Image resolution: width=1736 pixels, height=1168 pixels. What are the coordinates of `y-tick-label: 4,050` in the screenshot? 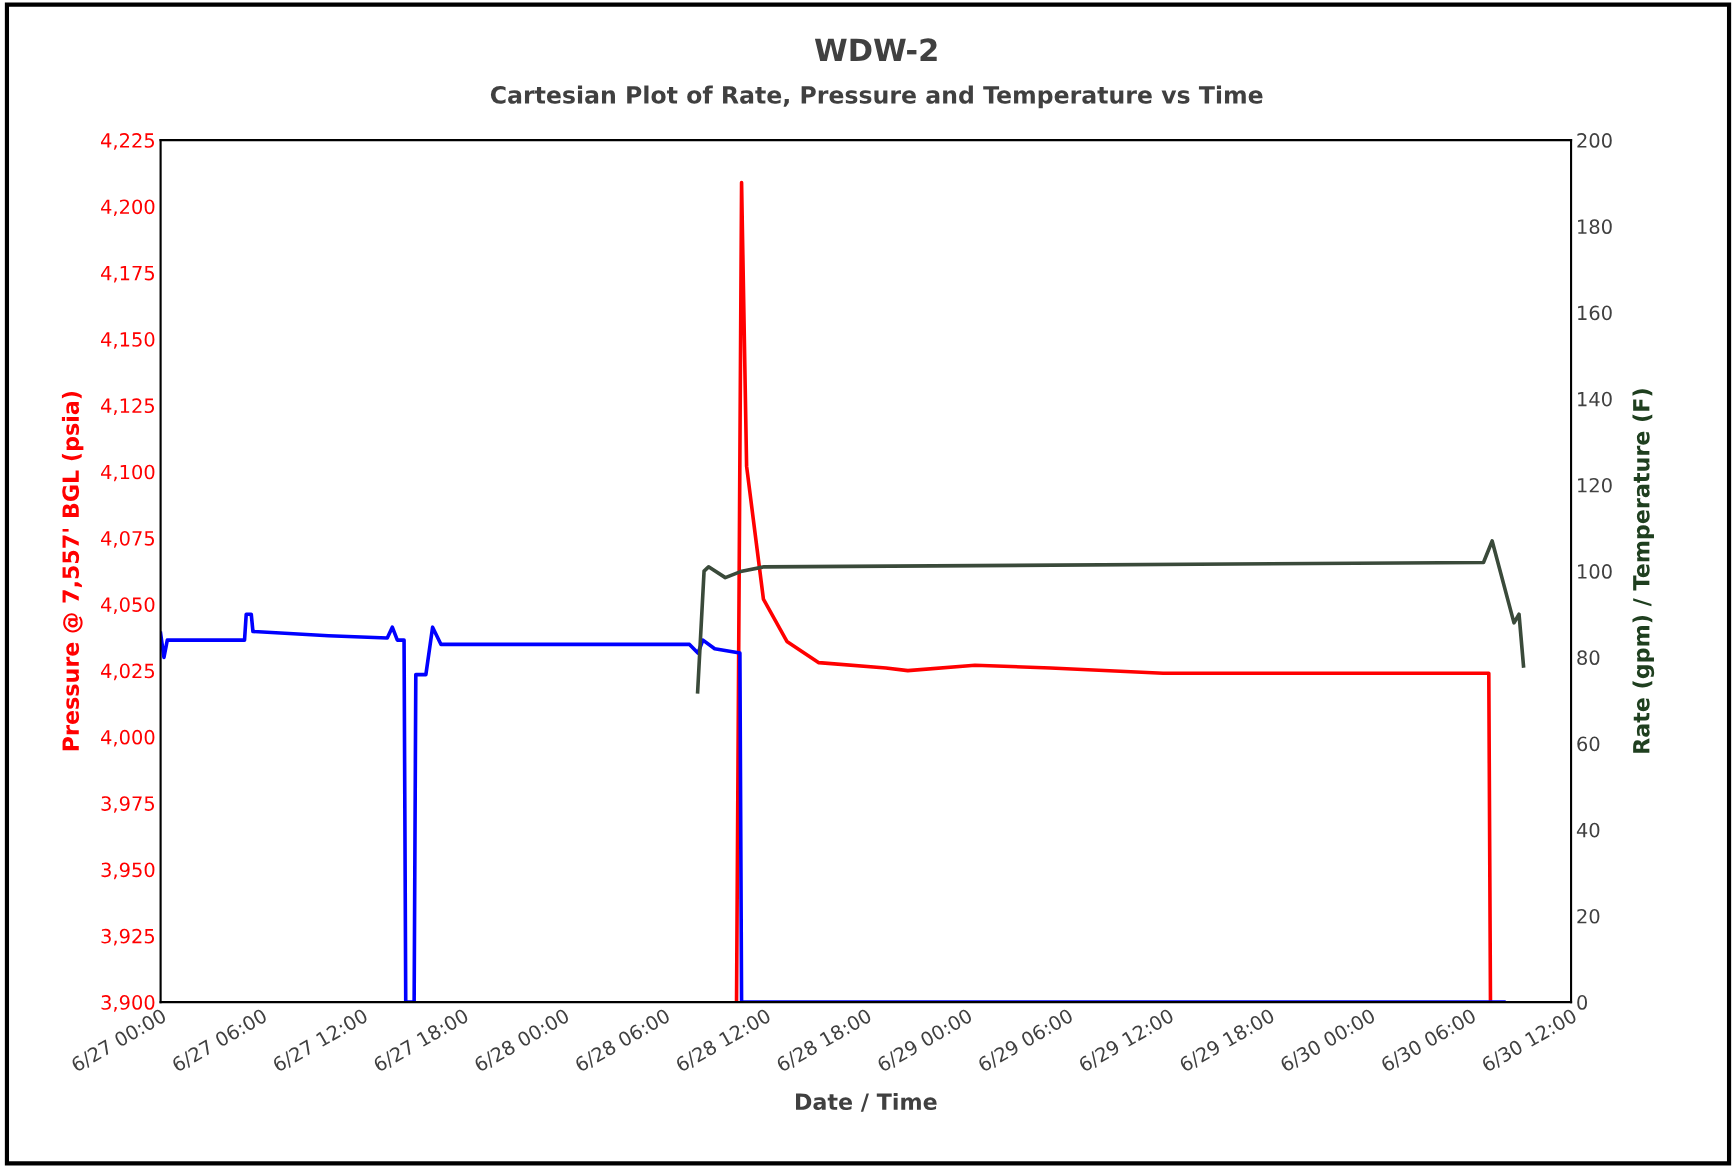 It's located at (128, 605).